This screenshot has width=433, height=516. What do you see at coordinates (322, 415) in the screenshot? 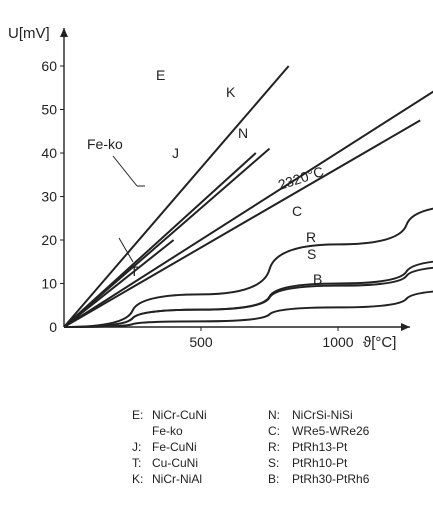
I see `legend-description: NiCrSi-NiSi` at bounding box center [322, 415].